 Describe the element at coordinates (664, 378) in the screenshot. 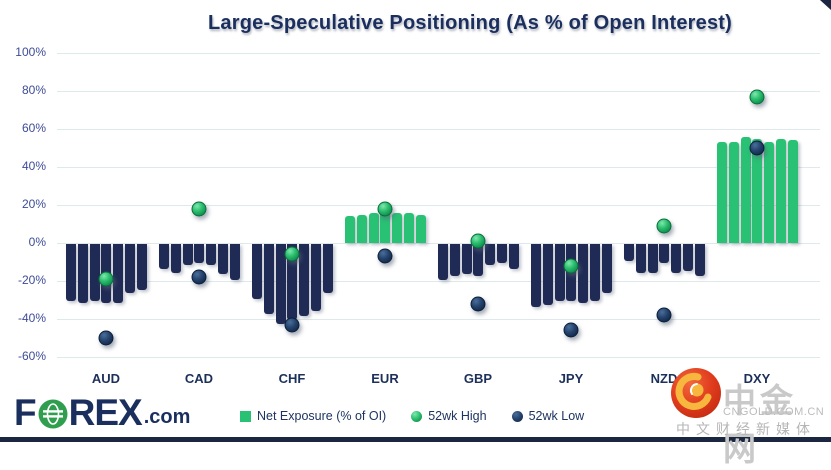

I see `x-axis-label-nzd: NZD` at that location.